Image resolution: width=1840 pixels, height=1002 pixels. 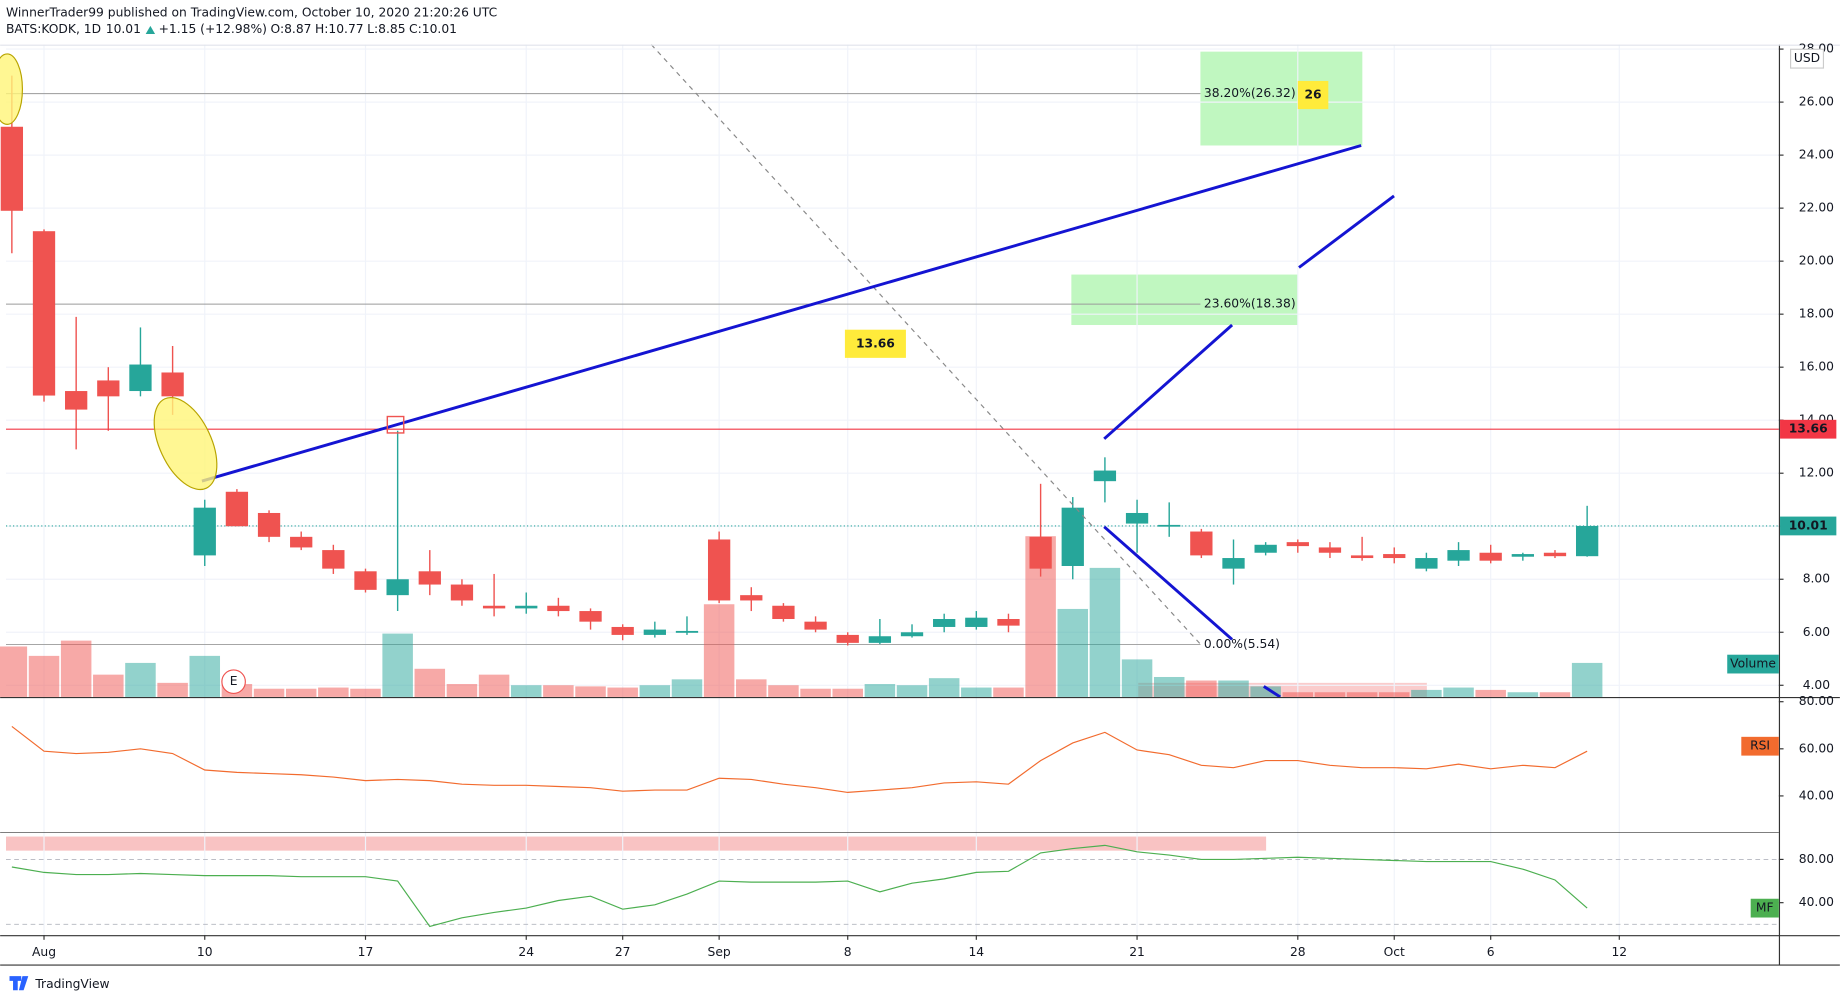 What do you see at coordinates (1250, 93) in the screenshot?
I see `fib-label: 38.20%(26.32)` at bounding box center [1250, 93].